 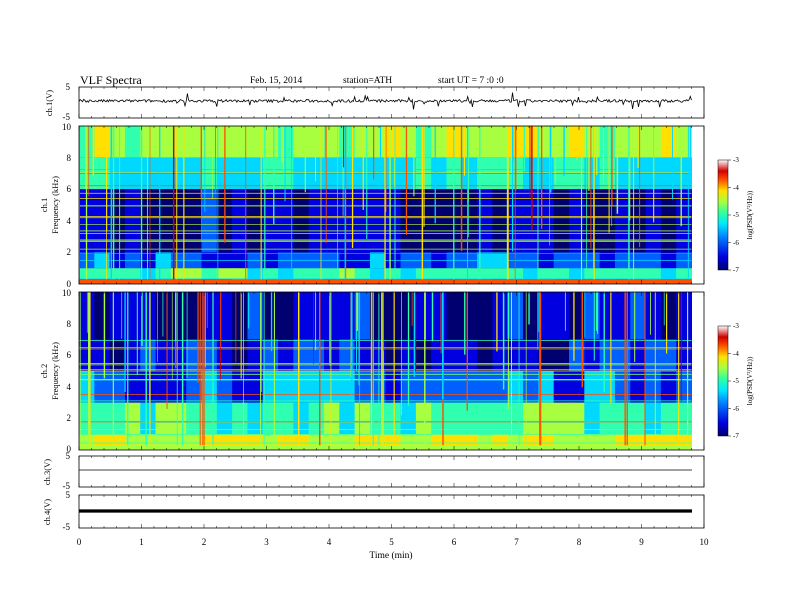 What do you see at coordinates (705, 542) in the screenshot?
I see `x-tick-label-10: 10` at bounding box center [705, 542].